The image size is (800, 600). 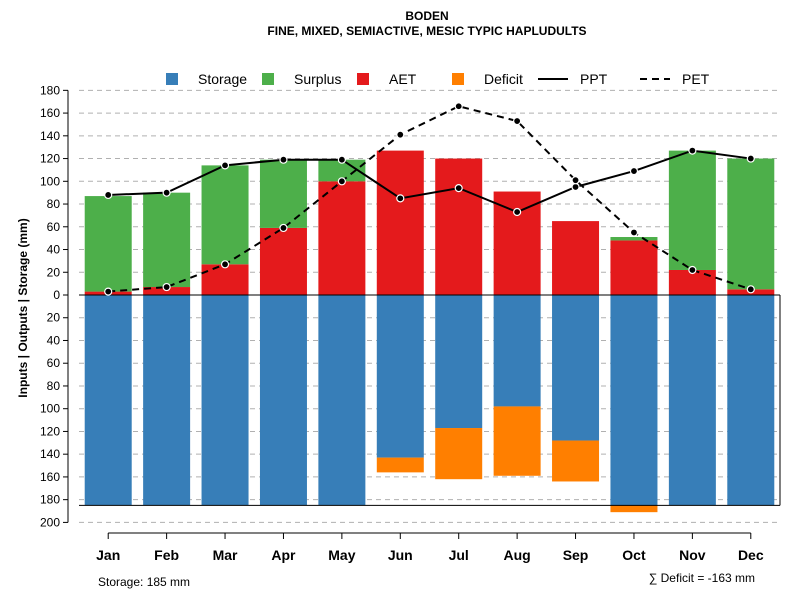 What do you see at coordinates (634, 400) in the screenshot?
I see `bar-storage-oct` at bounding box center [634, 400].